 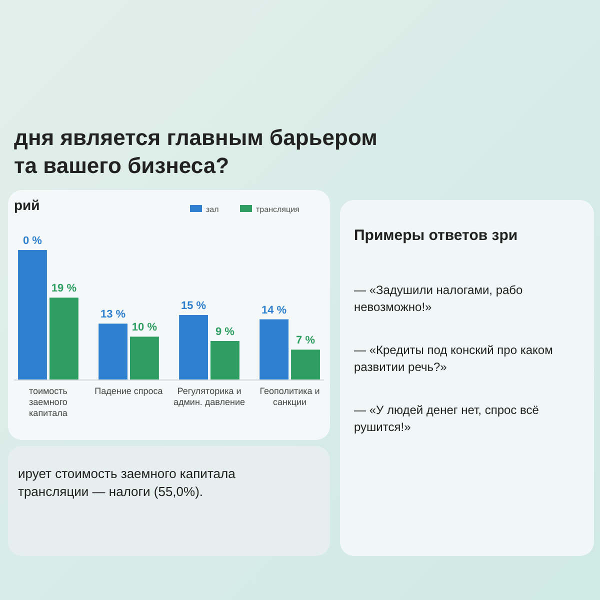 What do you see at coordinates (32, 241) in the screenshot?
I see `annotation: 0 %` at bounding box center [32, 241].